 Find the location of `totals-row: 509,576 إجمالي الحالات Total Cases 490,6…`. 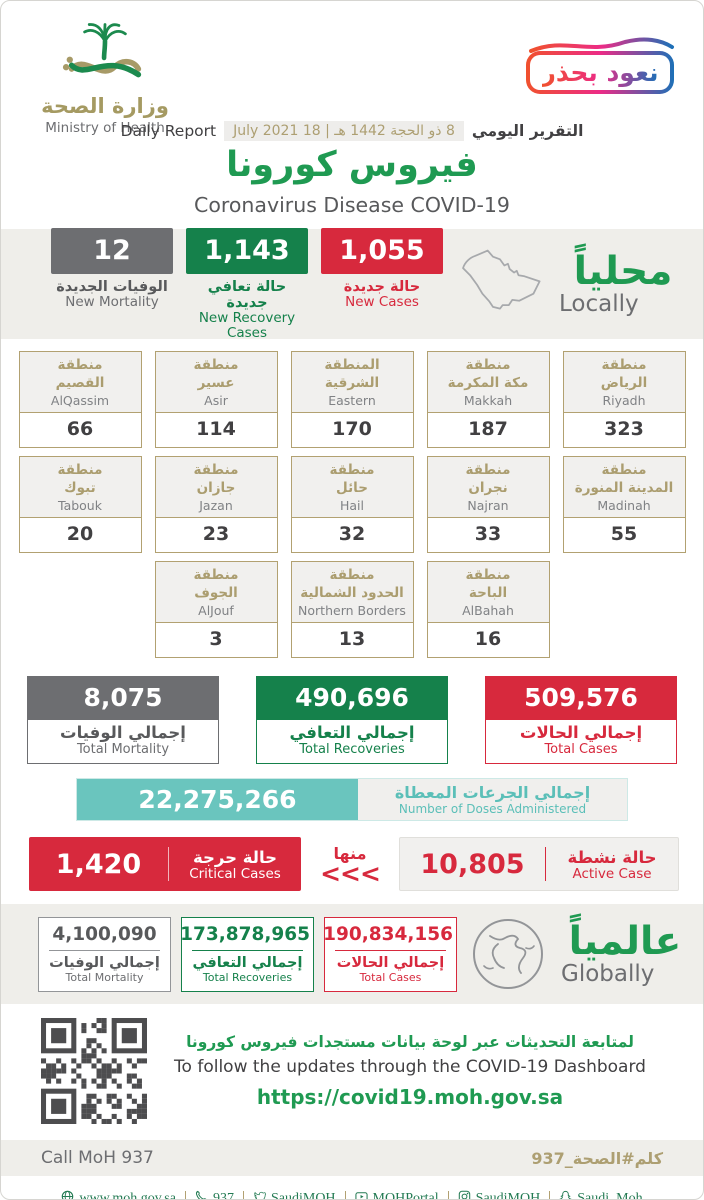

totals-row: 509,576 إجمالي الحالات Total Cases 490,6… is located at coordinates (352, 715).